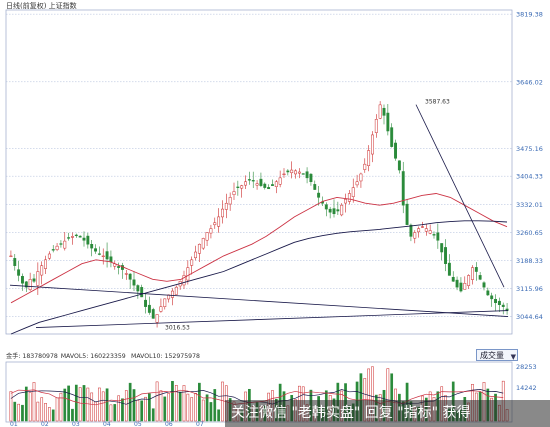 The width and height of the screenshot is (550, 427). Describe the element at coordinates (497, 355) in the screenshot. I see `indicator-select: 成交量 ▼` at that location.